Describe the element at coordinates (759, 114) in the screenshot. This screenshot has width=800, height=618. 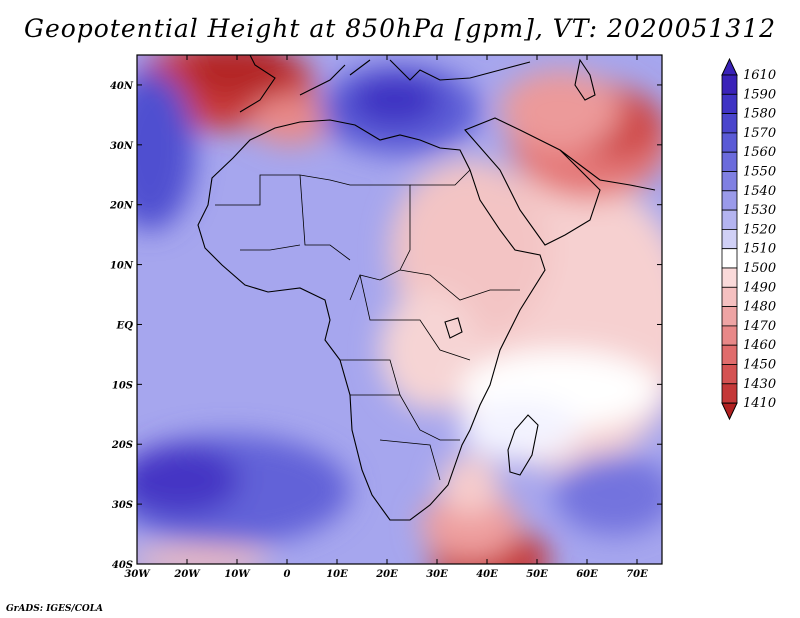
I see `colorbar-label: 1580` at that location.